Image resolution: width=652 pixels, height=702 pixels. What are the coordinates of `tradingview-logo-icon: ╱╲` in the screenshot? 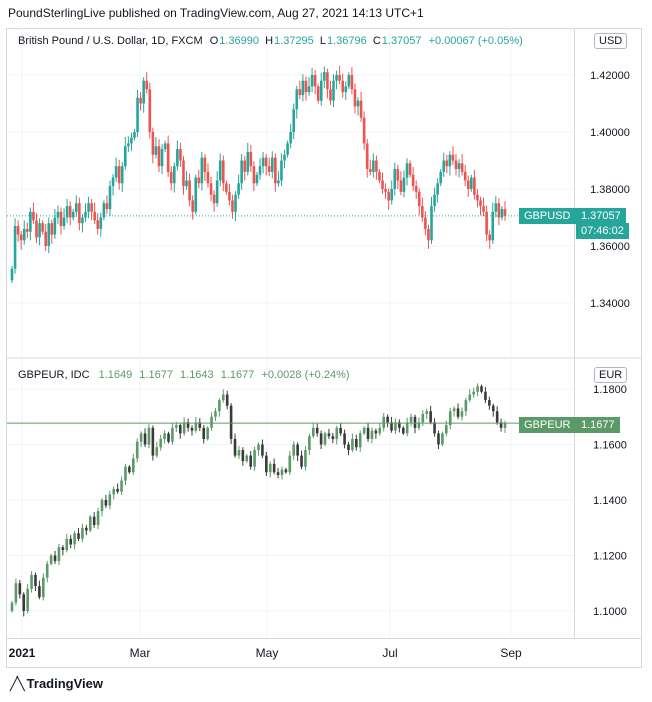 It's located at (17, 683).